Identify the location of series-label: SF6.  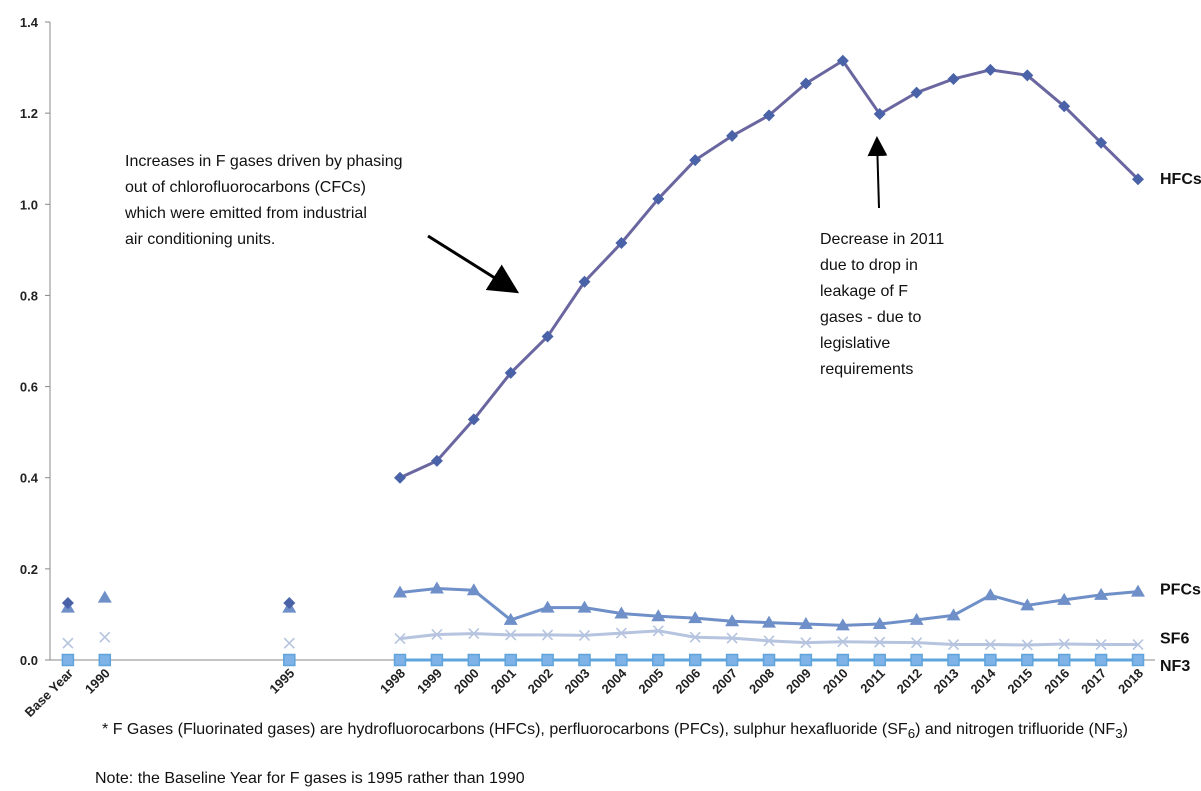
(1174, 639).